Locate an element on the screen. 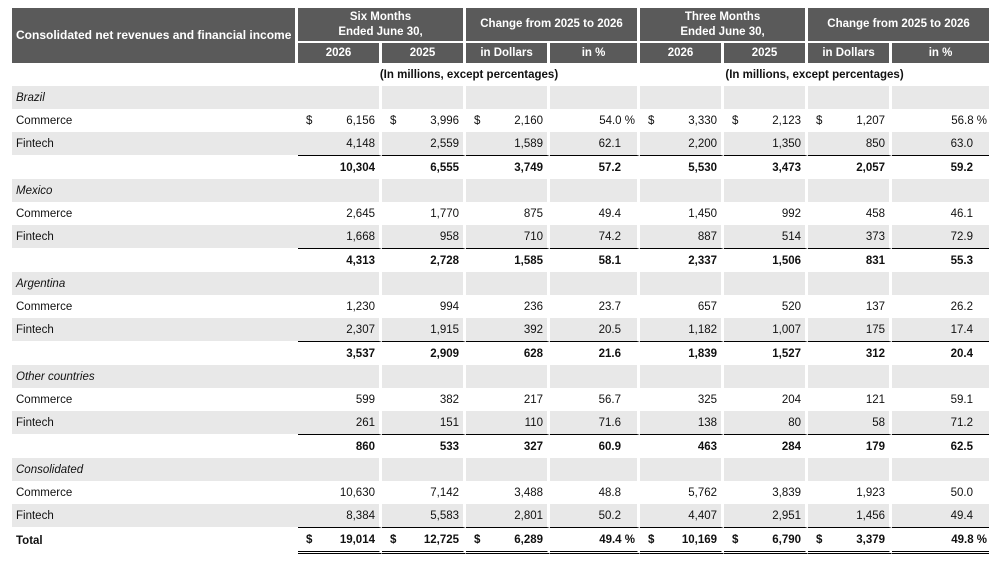 The height and width of the screenshot is (566, 1000). value-cell: 2,307 is located at coordinates (340, 329).